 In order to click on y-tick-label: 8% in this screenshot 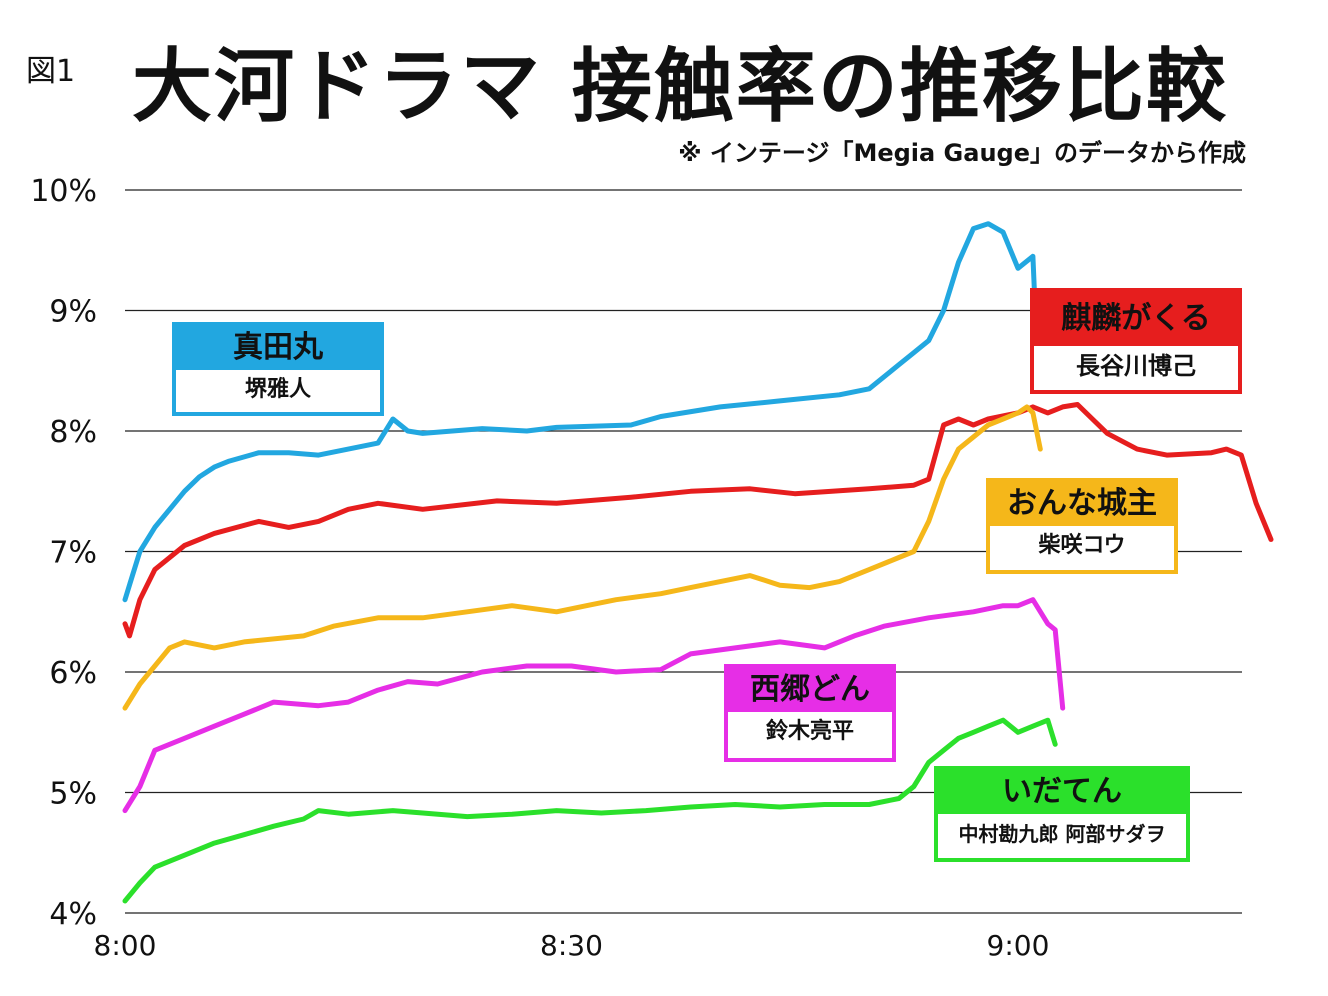, I will do `click(73, 432)`.